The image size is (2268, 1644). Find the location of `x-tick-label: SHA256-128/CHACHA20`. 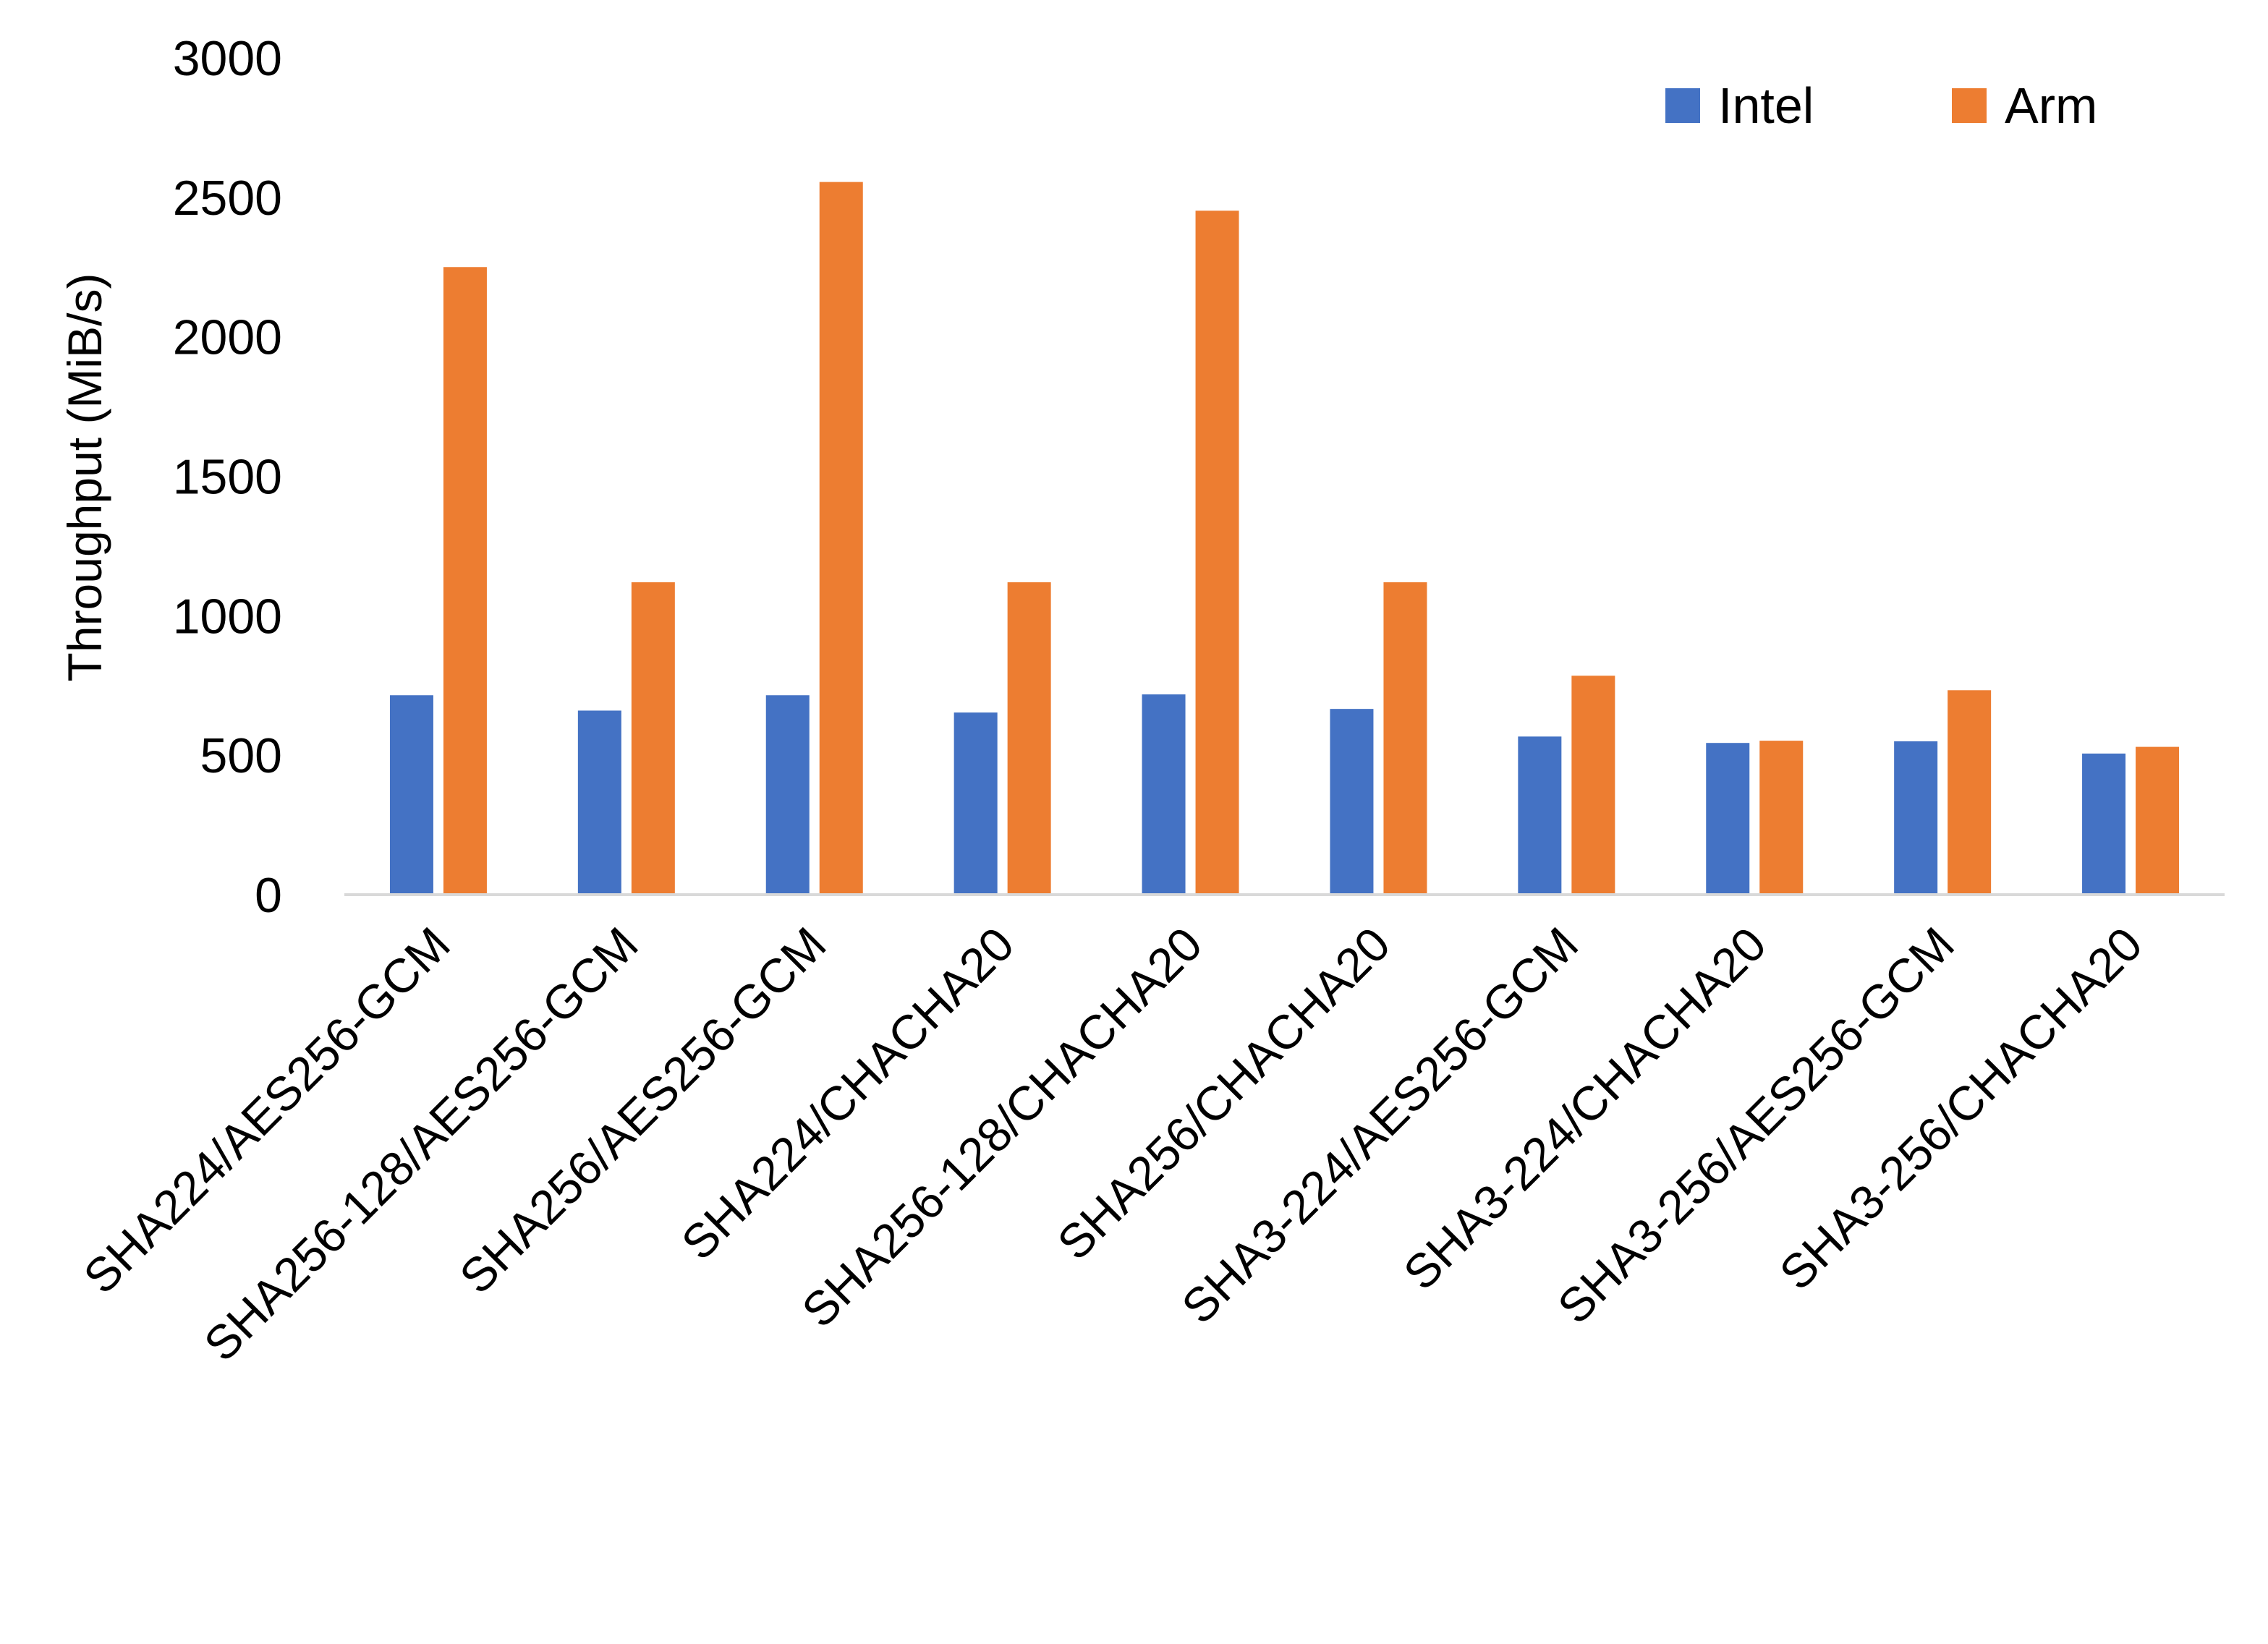

x-tick-label: SHA256-128/CHACHA20 is located at coordinates (1002, 1127).